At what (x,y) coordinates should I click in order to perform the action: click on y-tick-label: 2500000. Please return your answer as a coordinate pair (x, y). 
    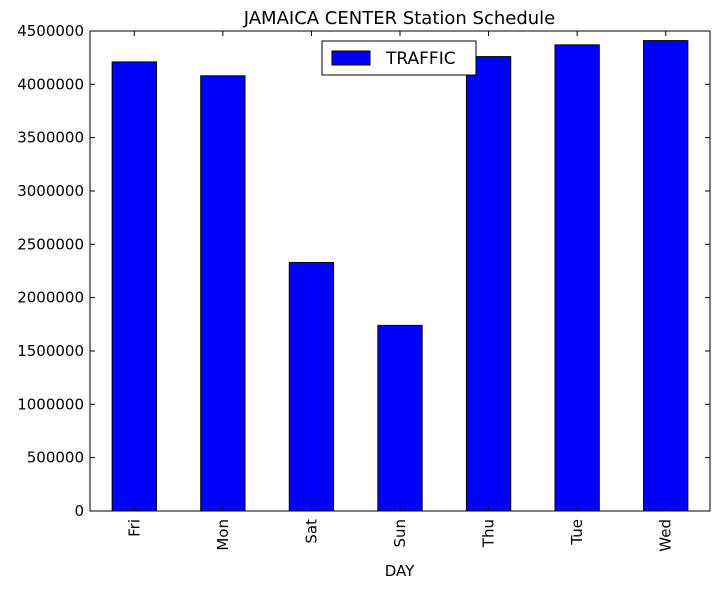
    Looking at the image, I should click on (50, 244).